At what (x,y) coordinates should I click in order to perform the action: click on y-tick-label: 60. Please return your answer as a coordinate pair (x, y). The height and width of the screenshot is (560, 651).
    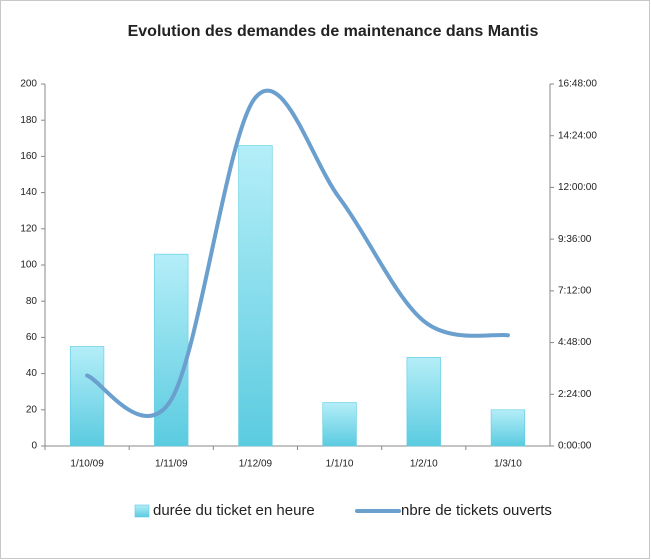
    Looking at the image, I should click on (32, 337).